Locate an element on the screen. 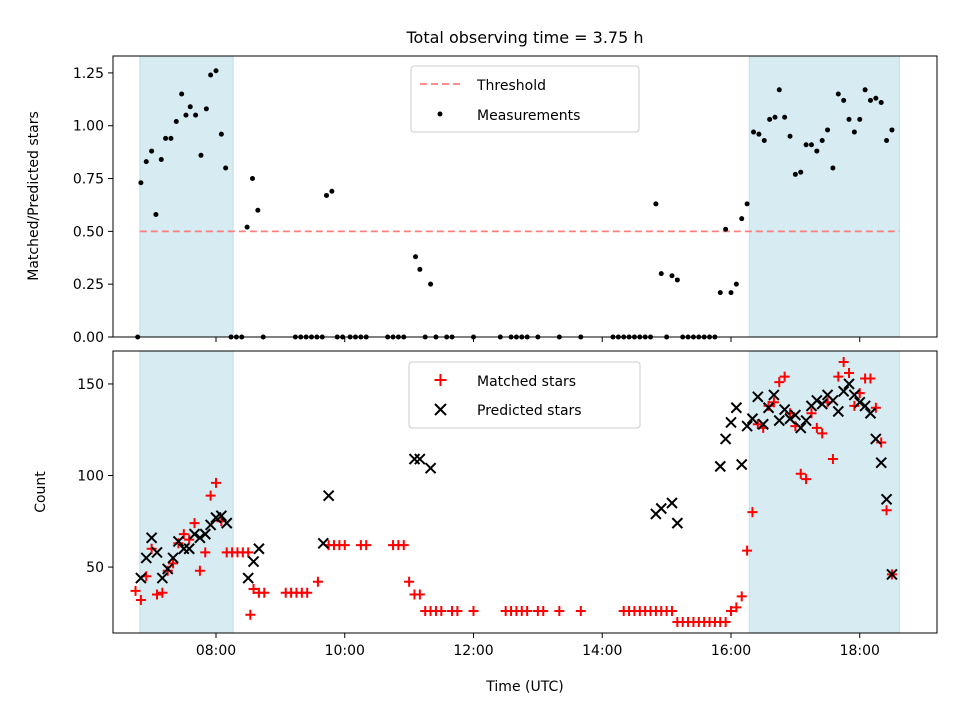 The width and height of the screenshot is (960, 720). legend-threshold-label: Threshold is located at coordinates (511, 86).